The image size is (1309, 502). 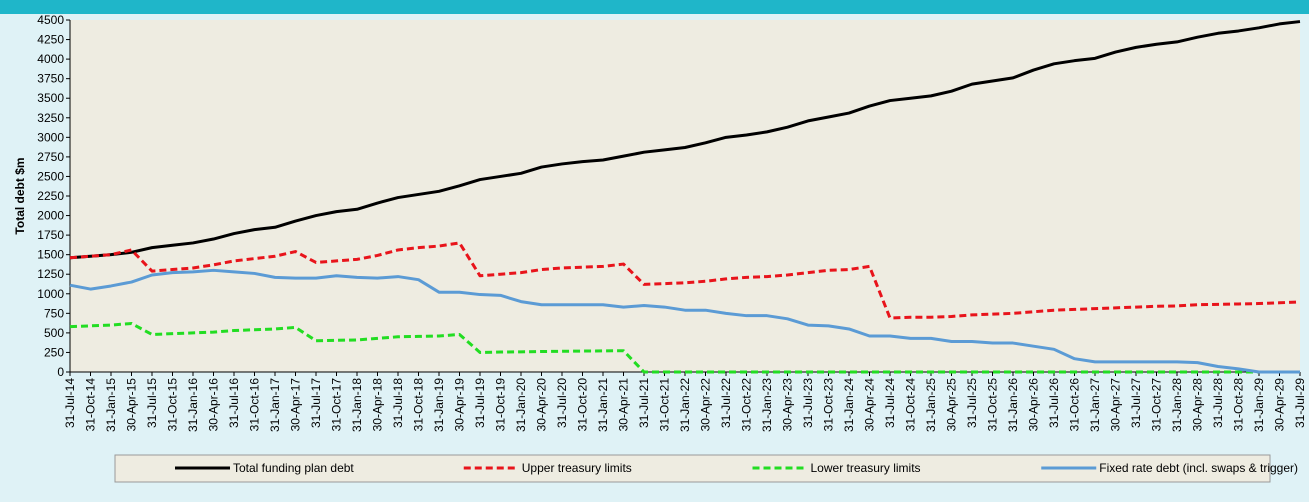 I want to click on x-tick-label: 31-Oct-23, so click(x=829, y=405).